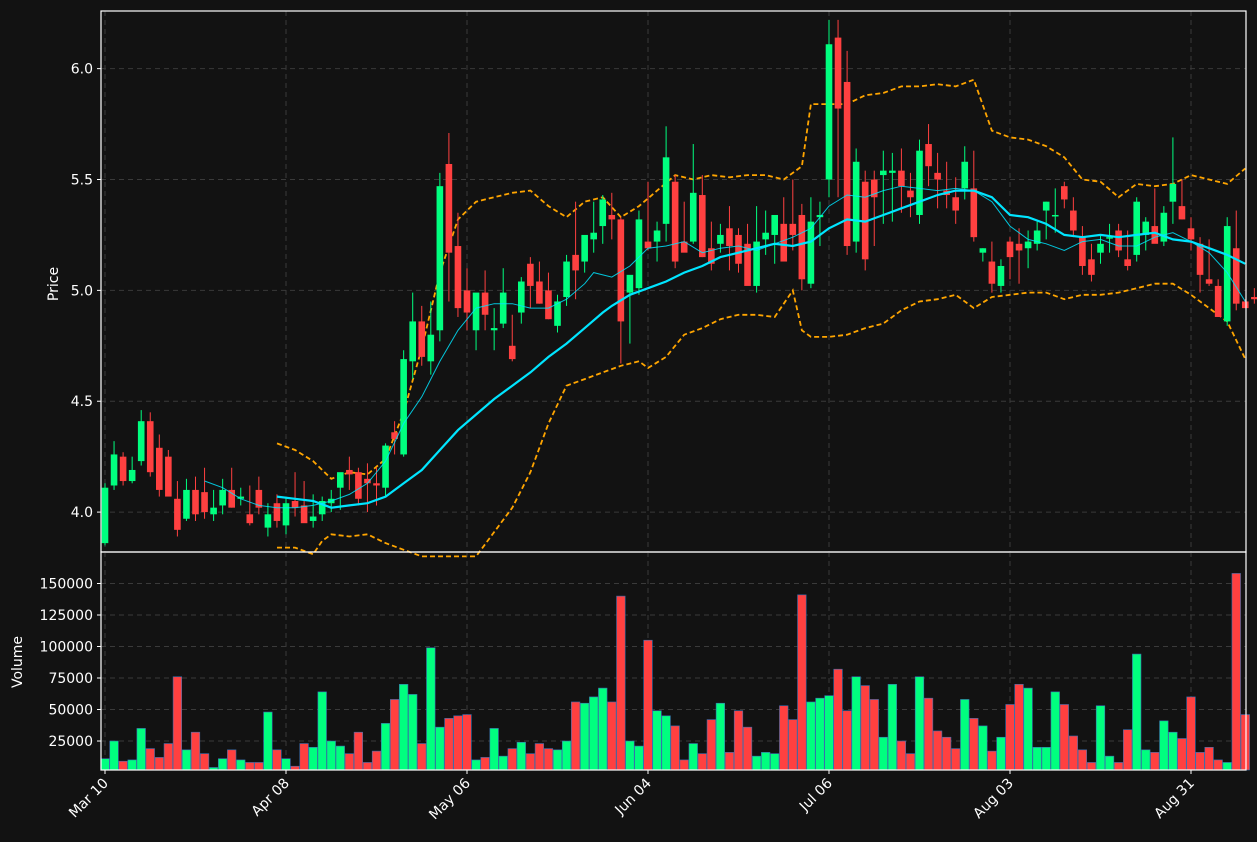  I want to click on volume-y-ticks: 25000 50000 75000 100000 125000 150000, so click(70, 663).